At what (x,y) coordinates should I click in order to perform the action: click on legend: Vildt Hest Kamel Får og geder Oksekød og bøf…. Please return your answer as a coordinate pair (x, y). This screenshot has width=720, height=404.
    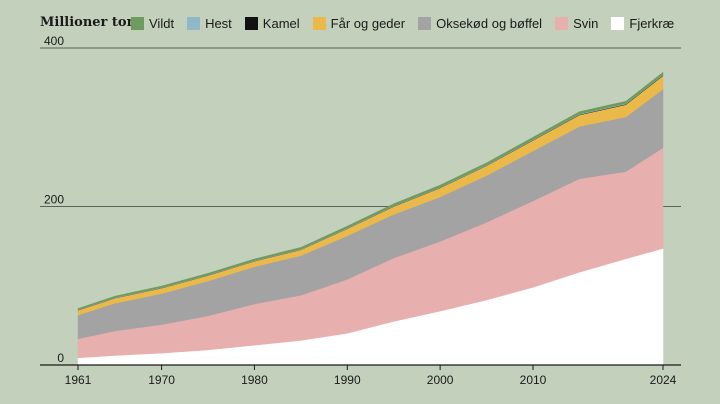
    Looking at the image, I should click on (402, 23).